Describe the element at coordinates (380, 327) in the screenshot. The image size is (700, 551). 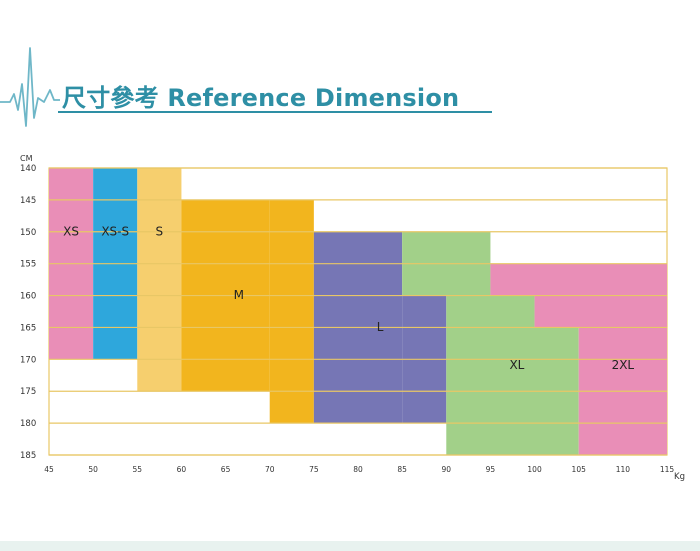
I see `size-label-l: L` at that location.